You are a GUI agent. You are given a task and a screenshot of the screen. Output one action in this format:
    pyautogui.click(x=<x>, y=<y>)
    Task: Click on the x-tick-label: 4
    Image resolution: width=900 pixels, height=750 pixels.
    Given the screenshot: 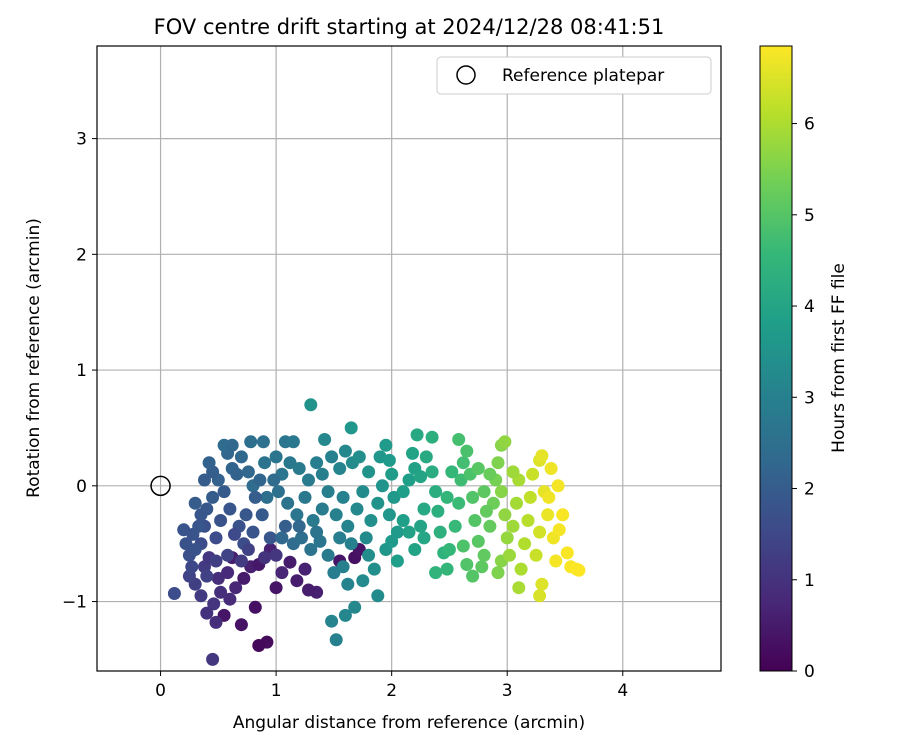 What is the action you would take?
    pyautogui.click(x=622, y=691)
    